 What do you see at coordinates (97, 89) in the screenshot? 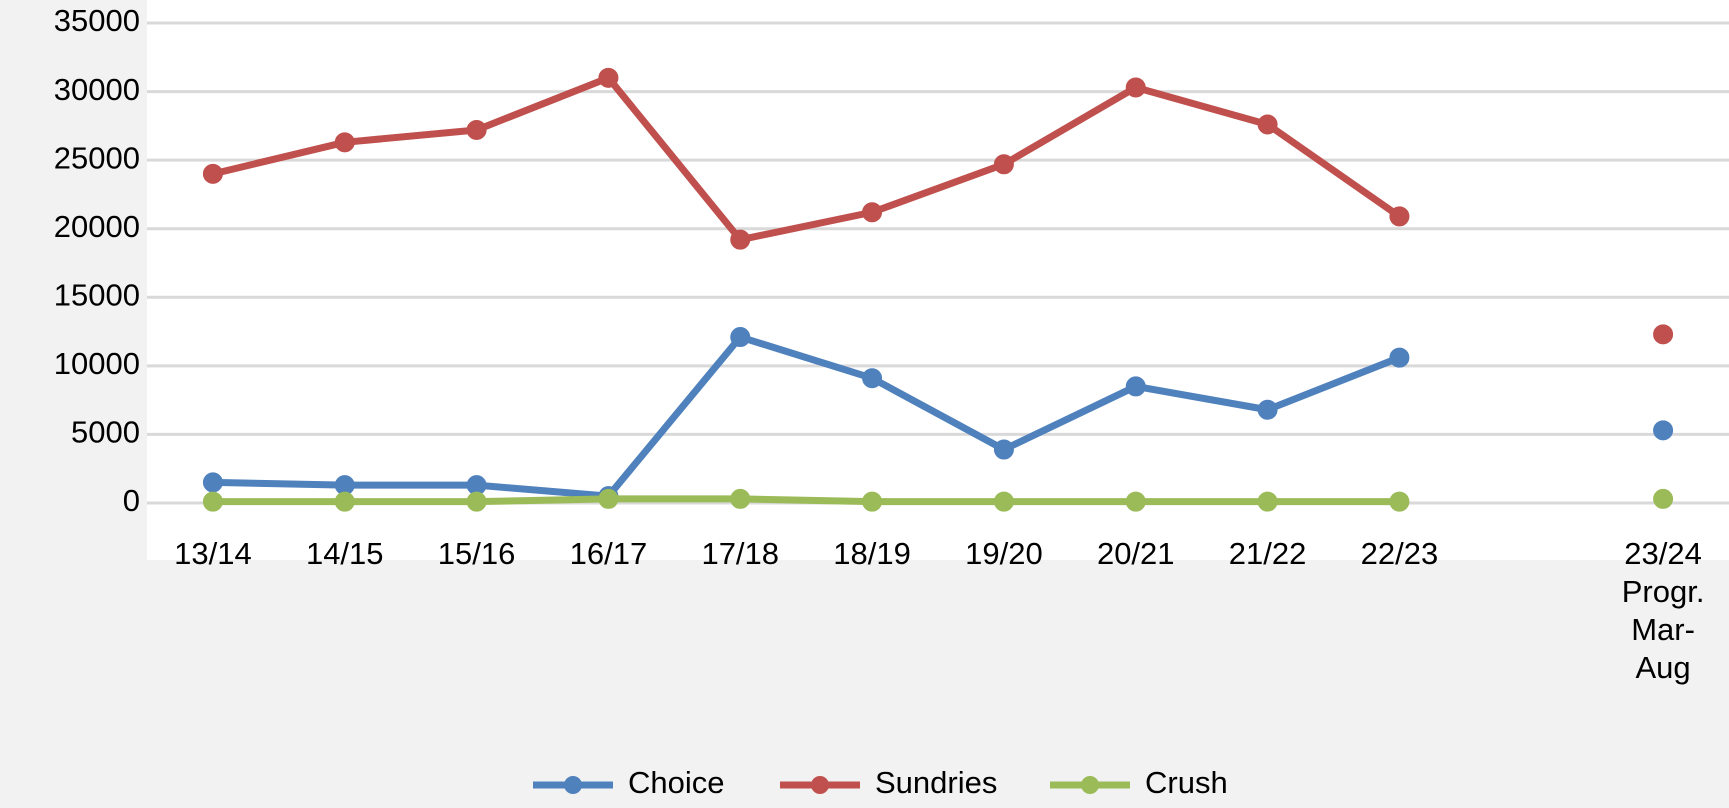
I see `y-tick-label: 30000` at bounding box center [97, 89].